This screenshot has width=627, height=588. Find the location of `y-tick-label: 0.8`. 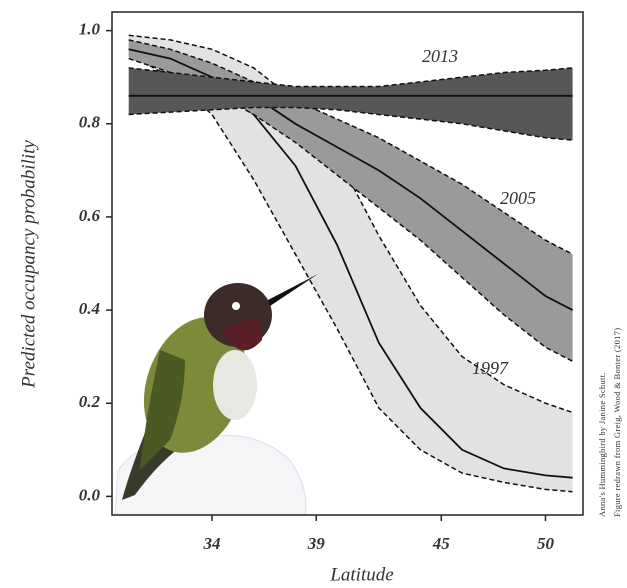

y-tick-label: 0.8 is located at coordinates (90, 122).